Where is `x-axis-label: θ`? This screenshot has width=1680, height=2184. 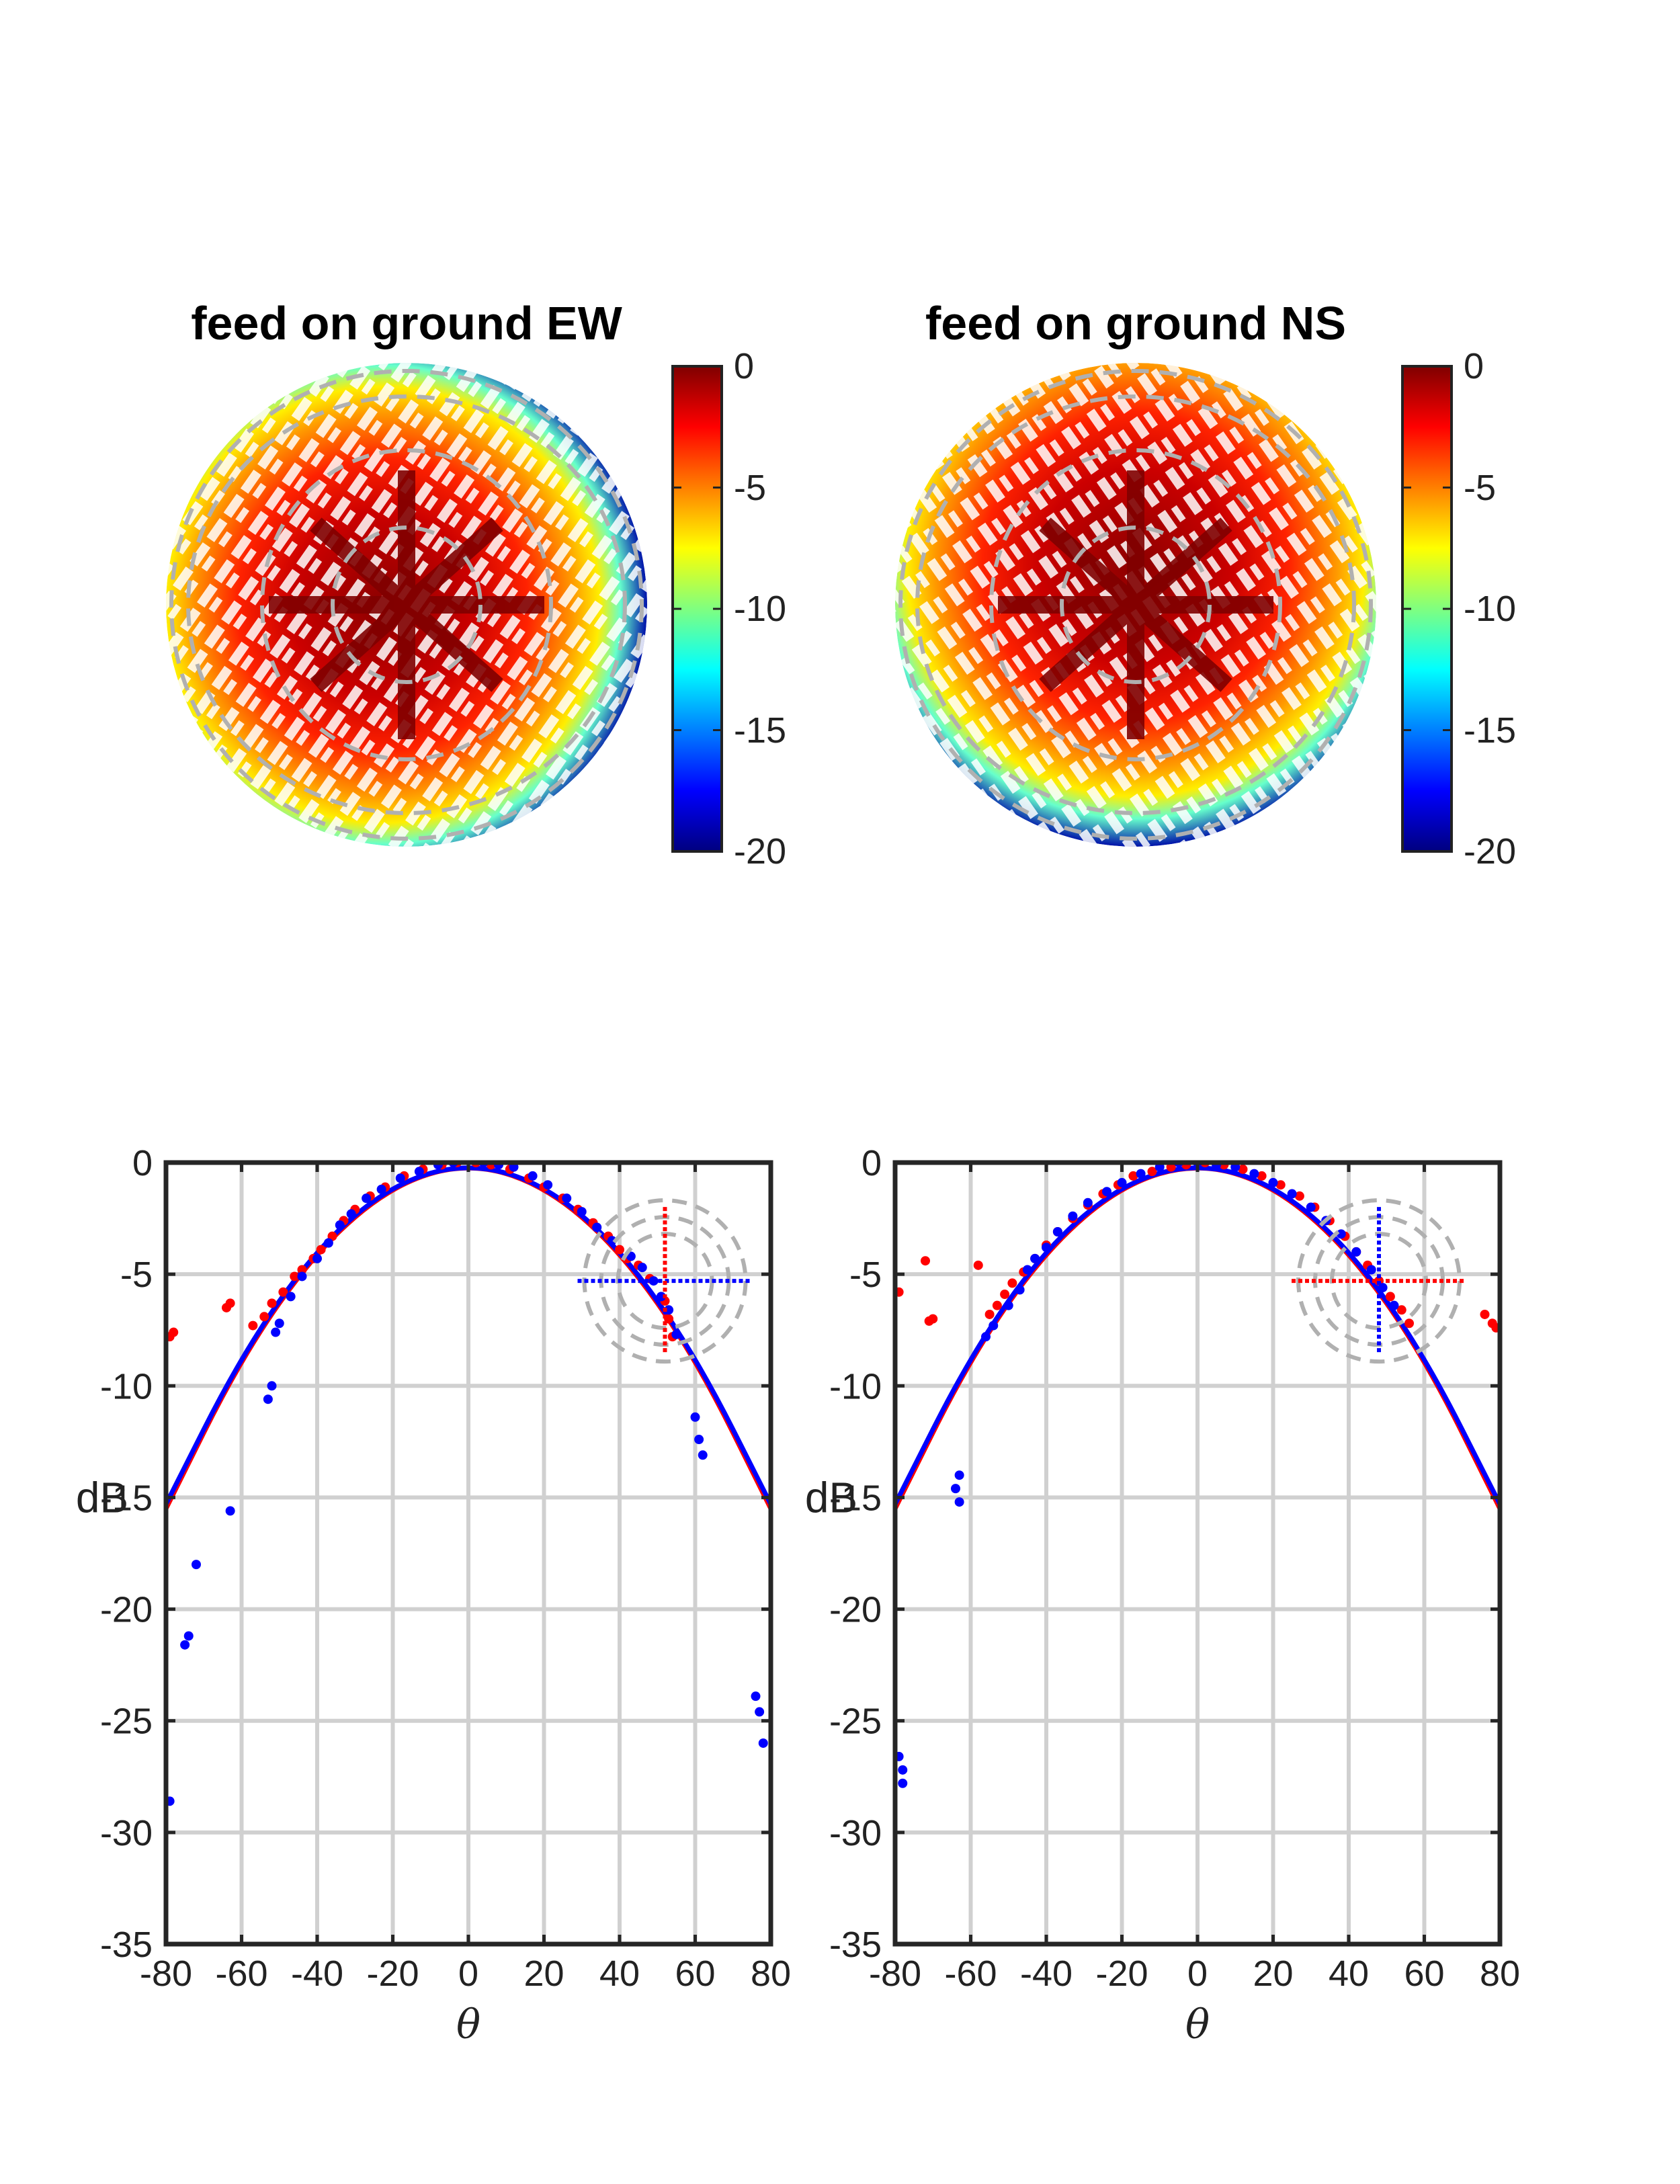 x-axis-label: θ is located at coordinates (468, 2025).